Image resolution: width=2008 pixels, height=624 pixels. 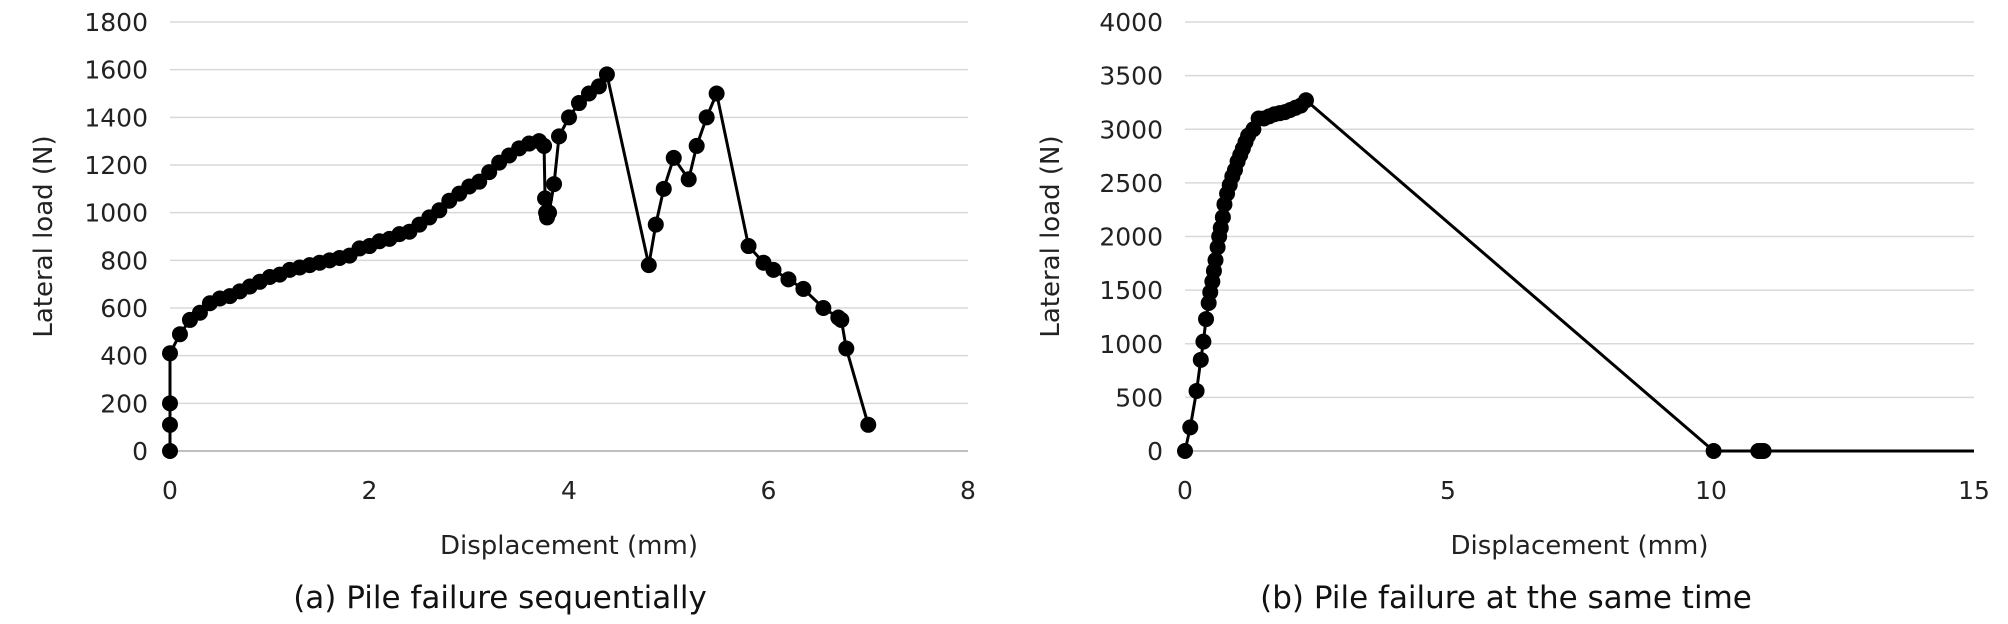 What do you see at coordinates (1131, 290) in the screenshot?
I see `y-tick-label: 1500` at bounding box center [1131, 290].